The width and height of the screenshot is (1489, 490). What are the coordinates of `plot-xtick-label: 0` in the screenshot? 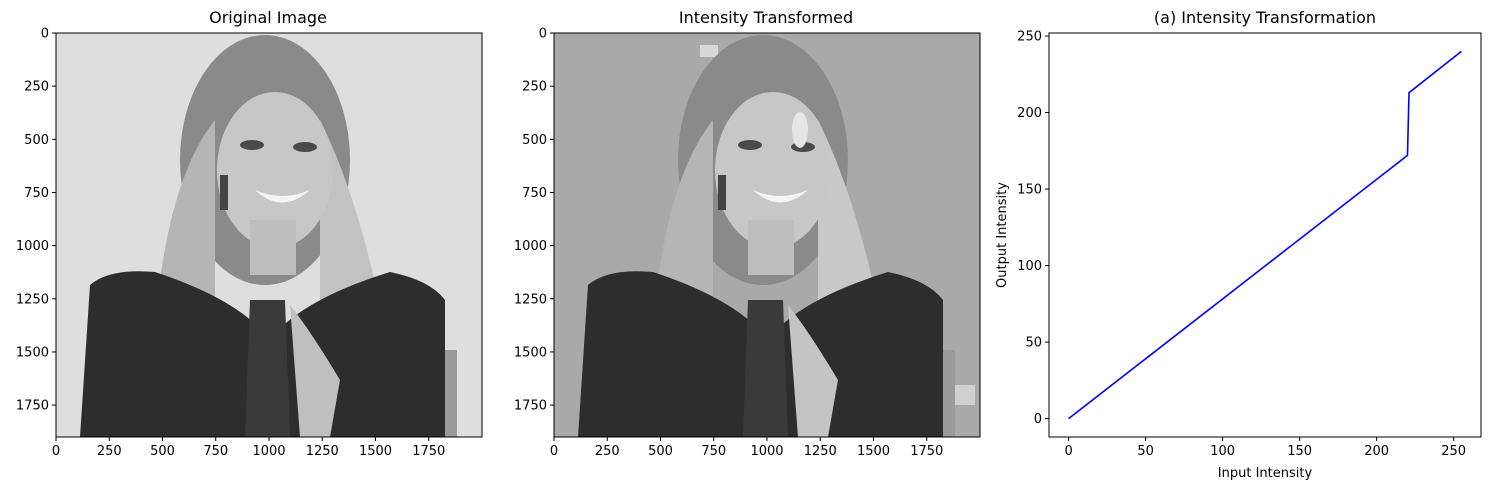 It's located at (1068, 451).